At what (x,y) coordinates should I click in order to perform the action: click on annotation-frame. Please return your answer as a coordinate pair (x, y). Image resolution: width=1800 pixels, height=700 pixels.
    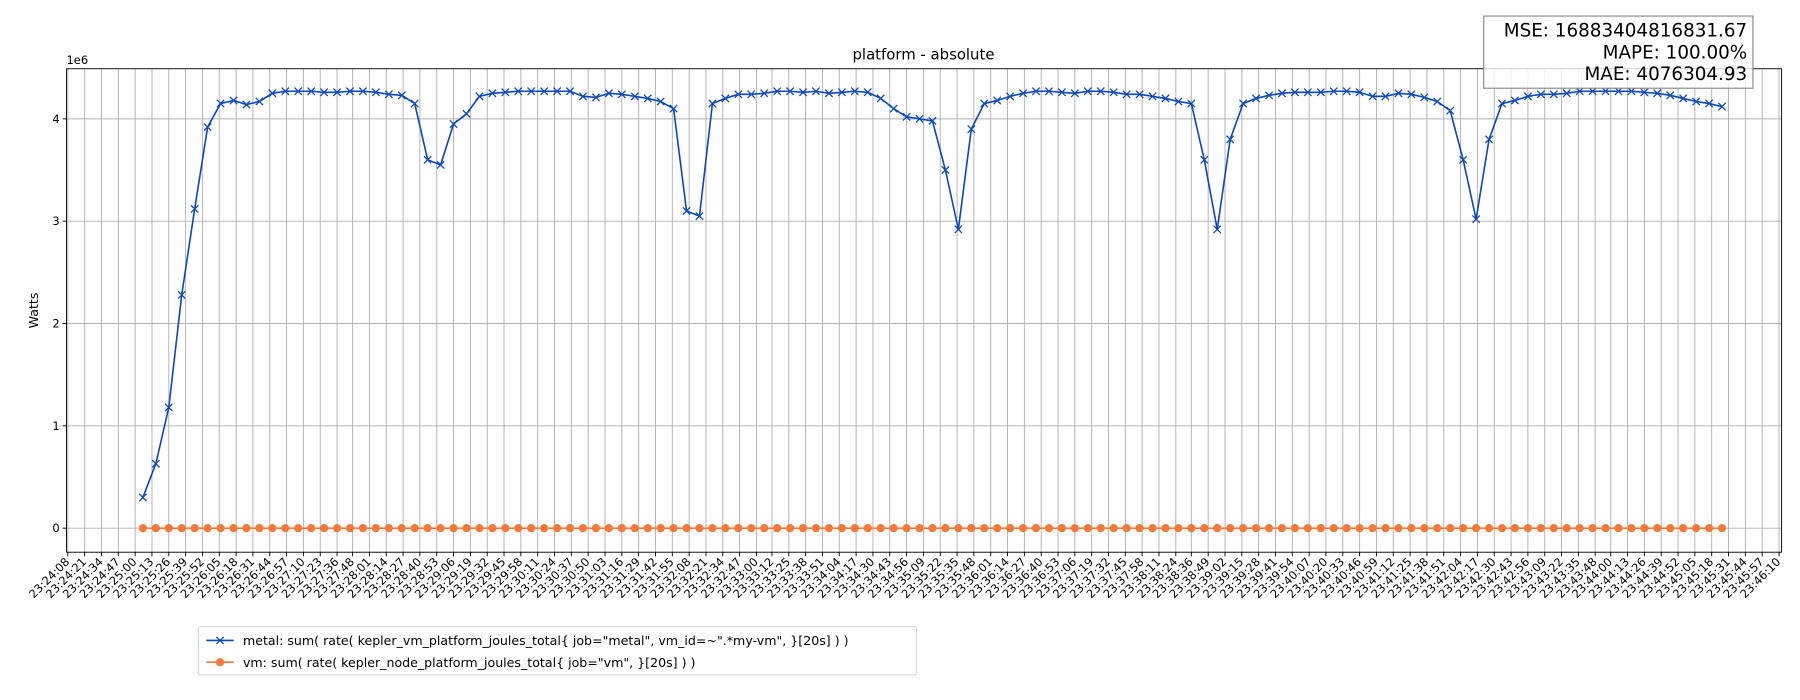
    Looking at the image, I should click on (1618, 52).